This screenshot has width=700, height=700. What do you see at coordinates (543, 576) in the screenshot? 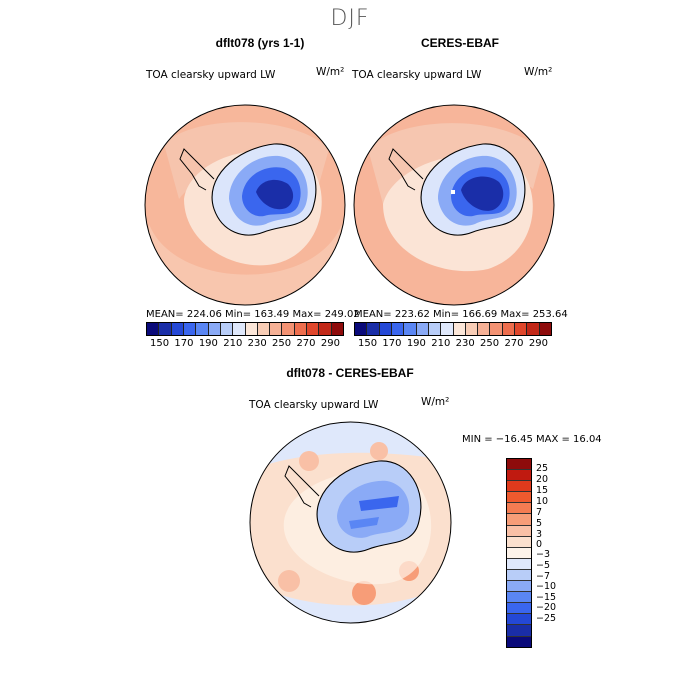
I see `diff-tick-label: −7` at bounding box center [543, 576].